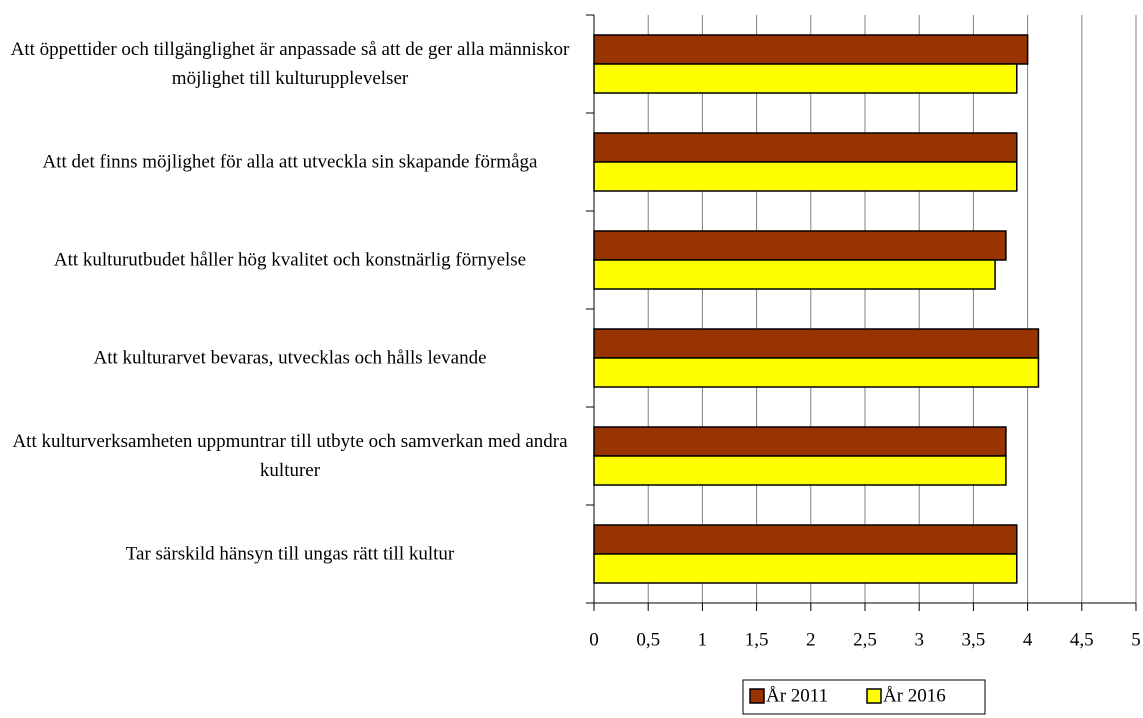 The width and height of the screenshot is (1143, 718). What do you see at coordinates (1136, 639) in the screenshot?
I see `x-tick-label: 5` at bounding box center [1136, 639].